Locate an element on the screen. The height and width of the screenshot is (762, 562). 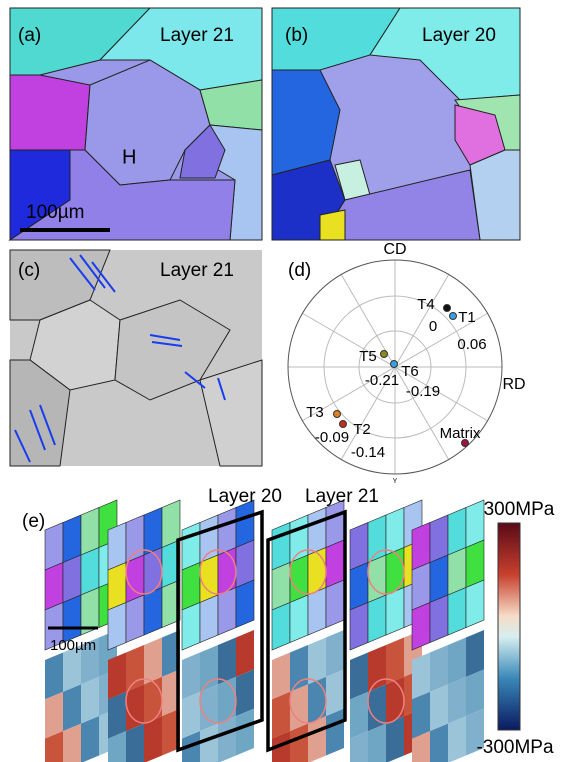
point-value: 0.06 is located at coordinates (471, 344).